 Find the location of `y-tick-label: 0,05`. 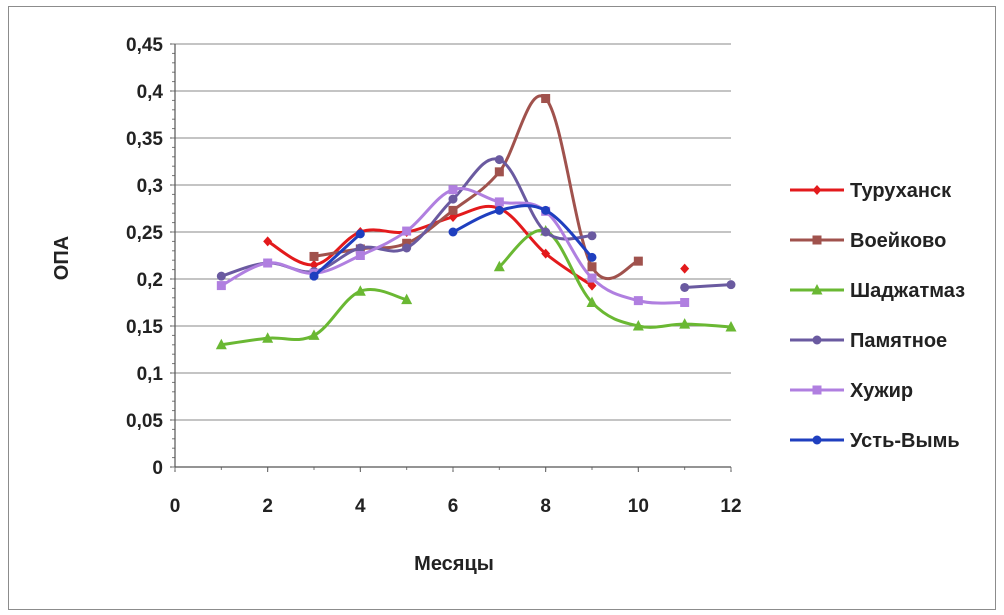

y-tick-label: 0,05 is located at coordinates (144, 421).